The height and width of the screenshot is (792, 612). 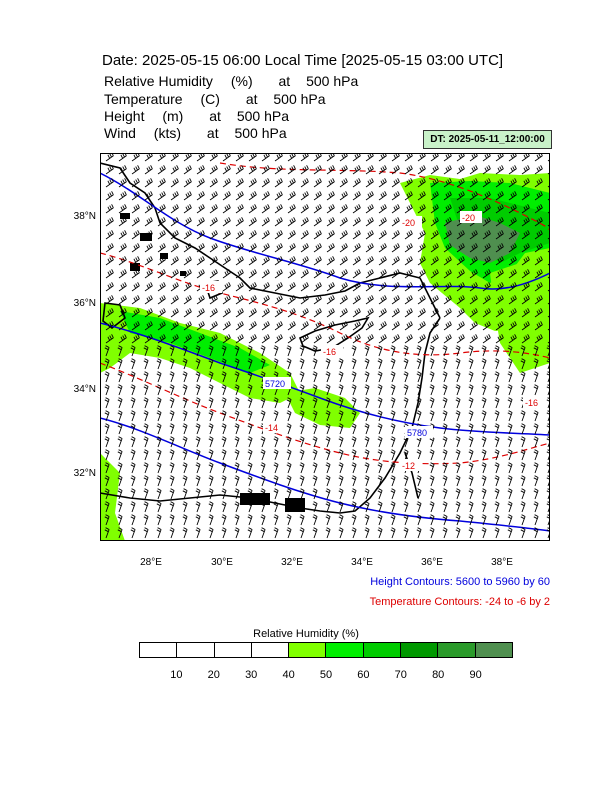 I want to click on temp-label: -16, so click(x=208, y=288).